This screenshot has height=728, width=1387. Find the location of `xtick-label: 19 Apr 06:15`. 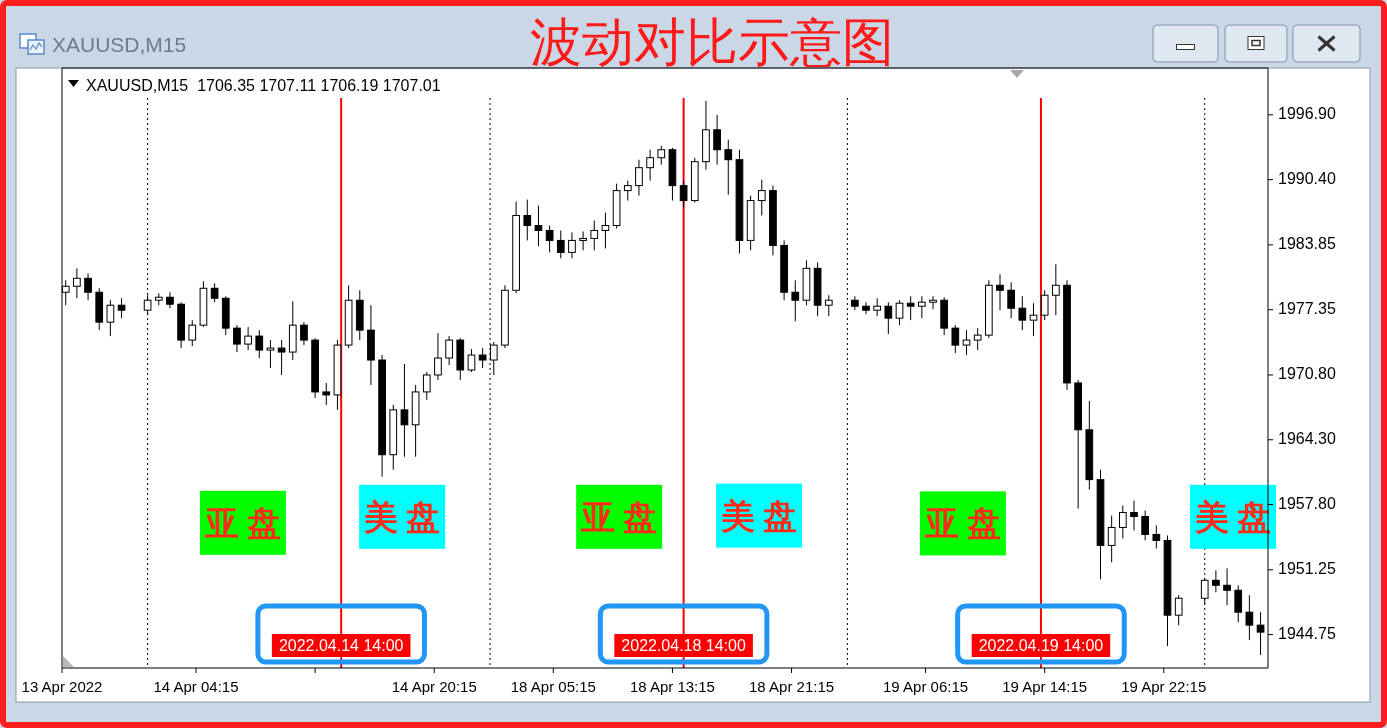

xtick-label: 19 Apr 06:15 is located at coordinates (926, 686).